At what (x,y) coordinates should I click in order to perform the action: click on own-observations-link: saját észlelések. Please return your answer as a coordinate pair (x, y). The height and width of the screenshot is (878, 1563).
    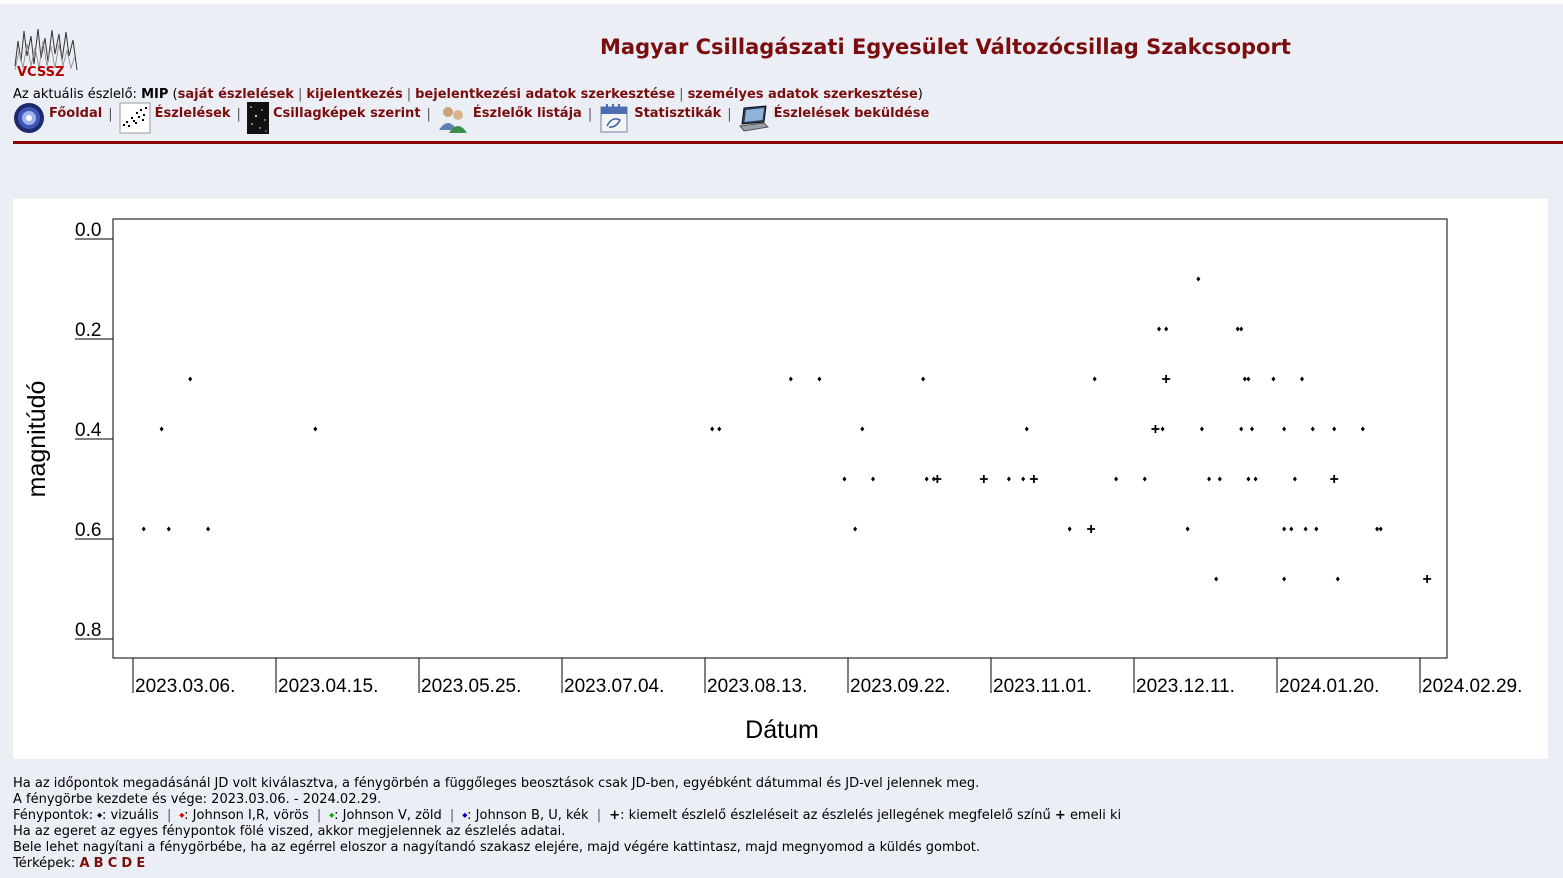
    Looking at the image, I should click on (235, 94).